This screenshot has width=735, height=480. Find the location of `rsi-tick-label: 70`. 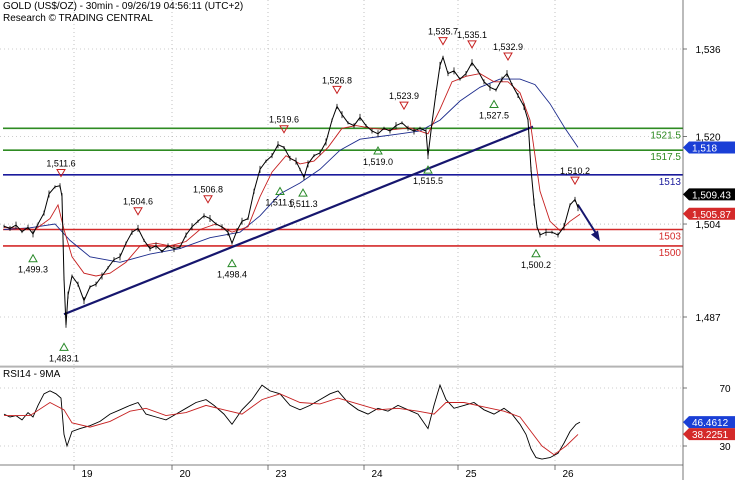

rsi-tick-label: 70 is located at coordinates (725, 389).